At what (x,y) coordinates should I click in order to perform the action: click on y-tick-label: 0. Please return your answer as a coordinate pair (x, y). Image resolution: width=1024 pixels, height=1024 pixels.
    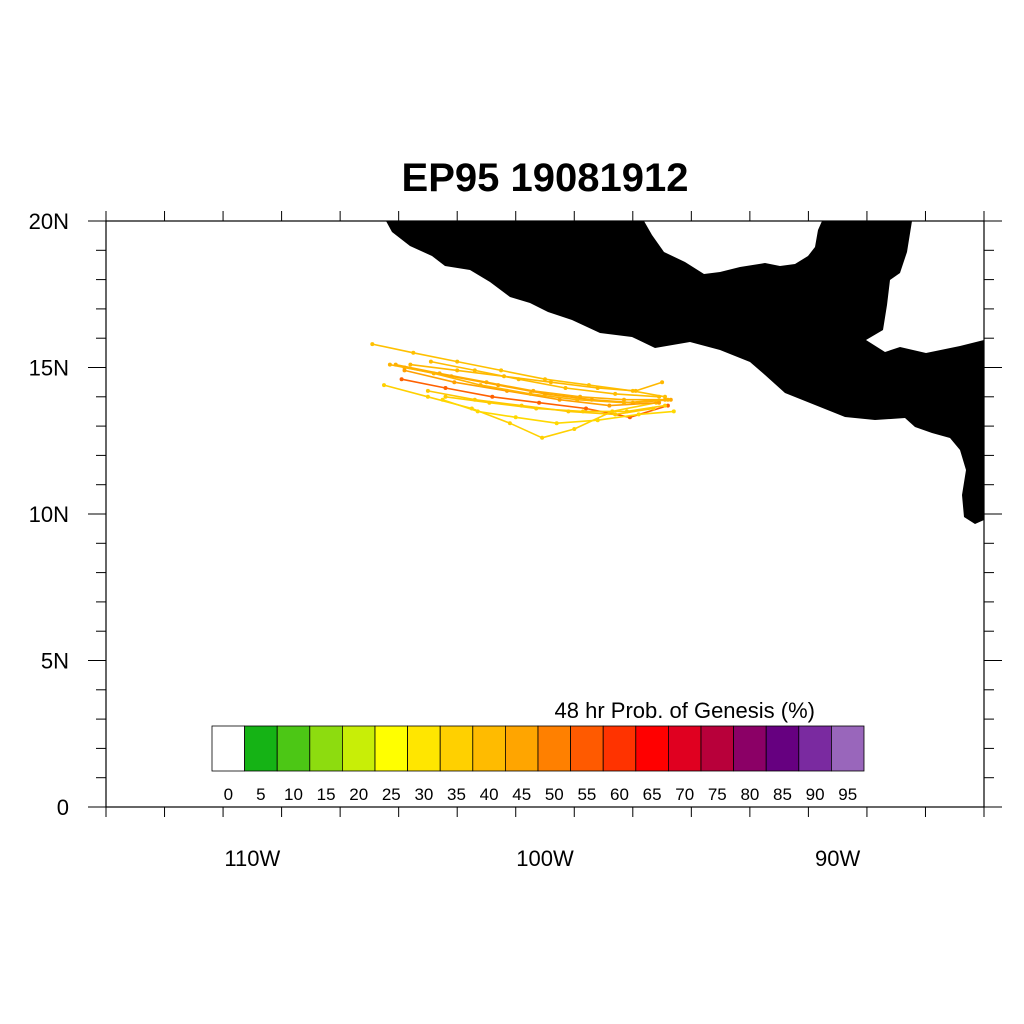
    Looking at the image, I should click on (63, 807).